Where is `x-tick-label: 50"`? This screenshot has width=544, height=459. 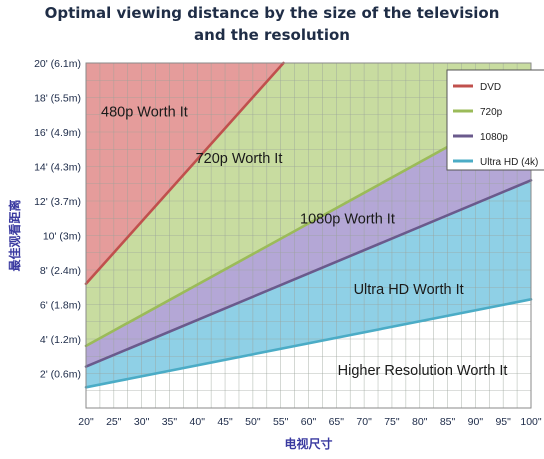 x-tick-label: 50" is located at coordinates (253, 422).